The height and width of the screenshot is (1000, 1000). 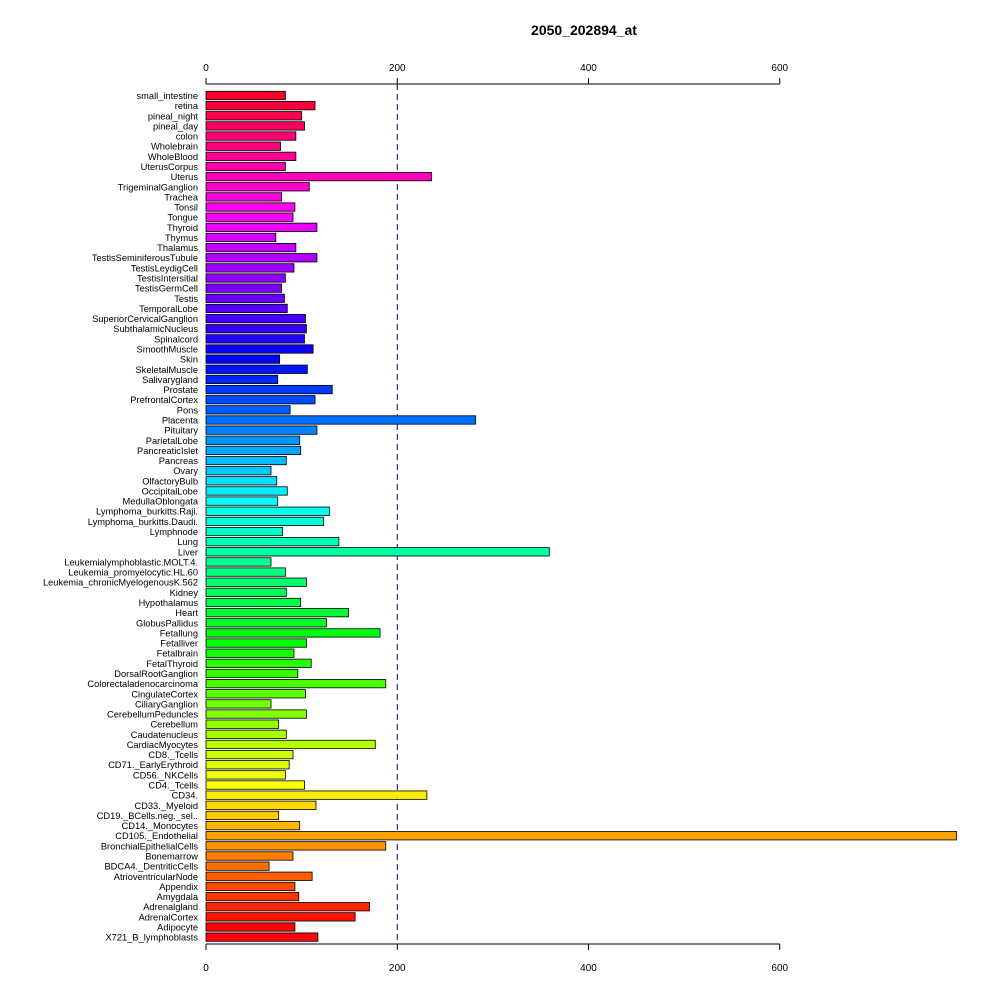 I want to click on category-label: OlfactoryBulb, so click(x=170, y=481).